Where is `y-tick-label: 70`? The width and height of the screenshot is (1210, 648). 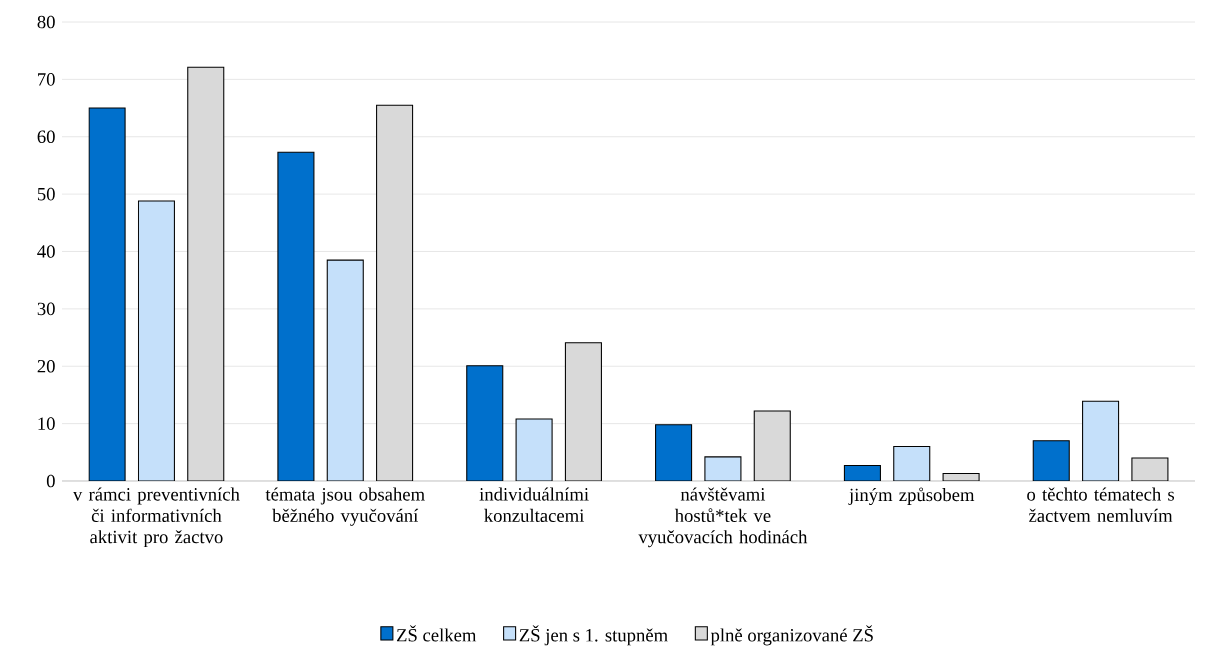 y-tick-label: 70 is located at coordinates (46, 79).